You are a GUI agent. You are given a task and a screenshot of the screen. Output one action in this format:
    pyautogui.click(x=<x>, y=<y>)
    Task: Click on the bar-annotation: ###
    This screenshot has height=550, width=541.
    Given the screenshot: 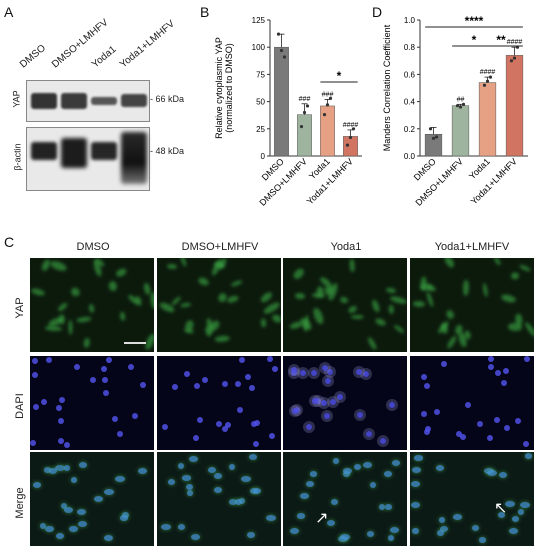 What is the action you would take?
    pyautogui.click(x=305, y=99)
    